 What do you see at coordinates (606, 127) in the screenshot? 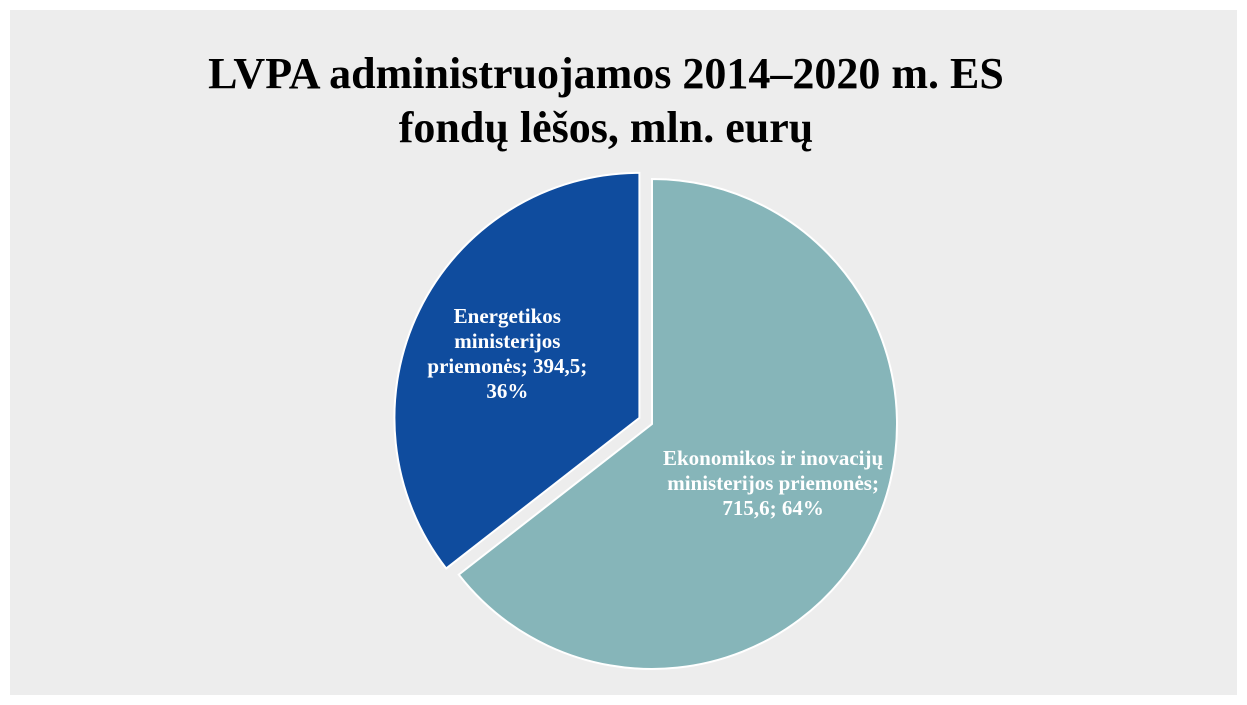
I see `chart-title: fondų lėšos, mln. eurų` at bounding box center [606, 127].